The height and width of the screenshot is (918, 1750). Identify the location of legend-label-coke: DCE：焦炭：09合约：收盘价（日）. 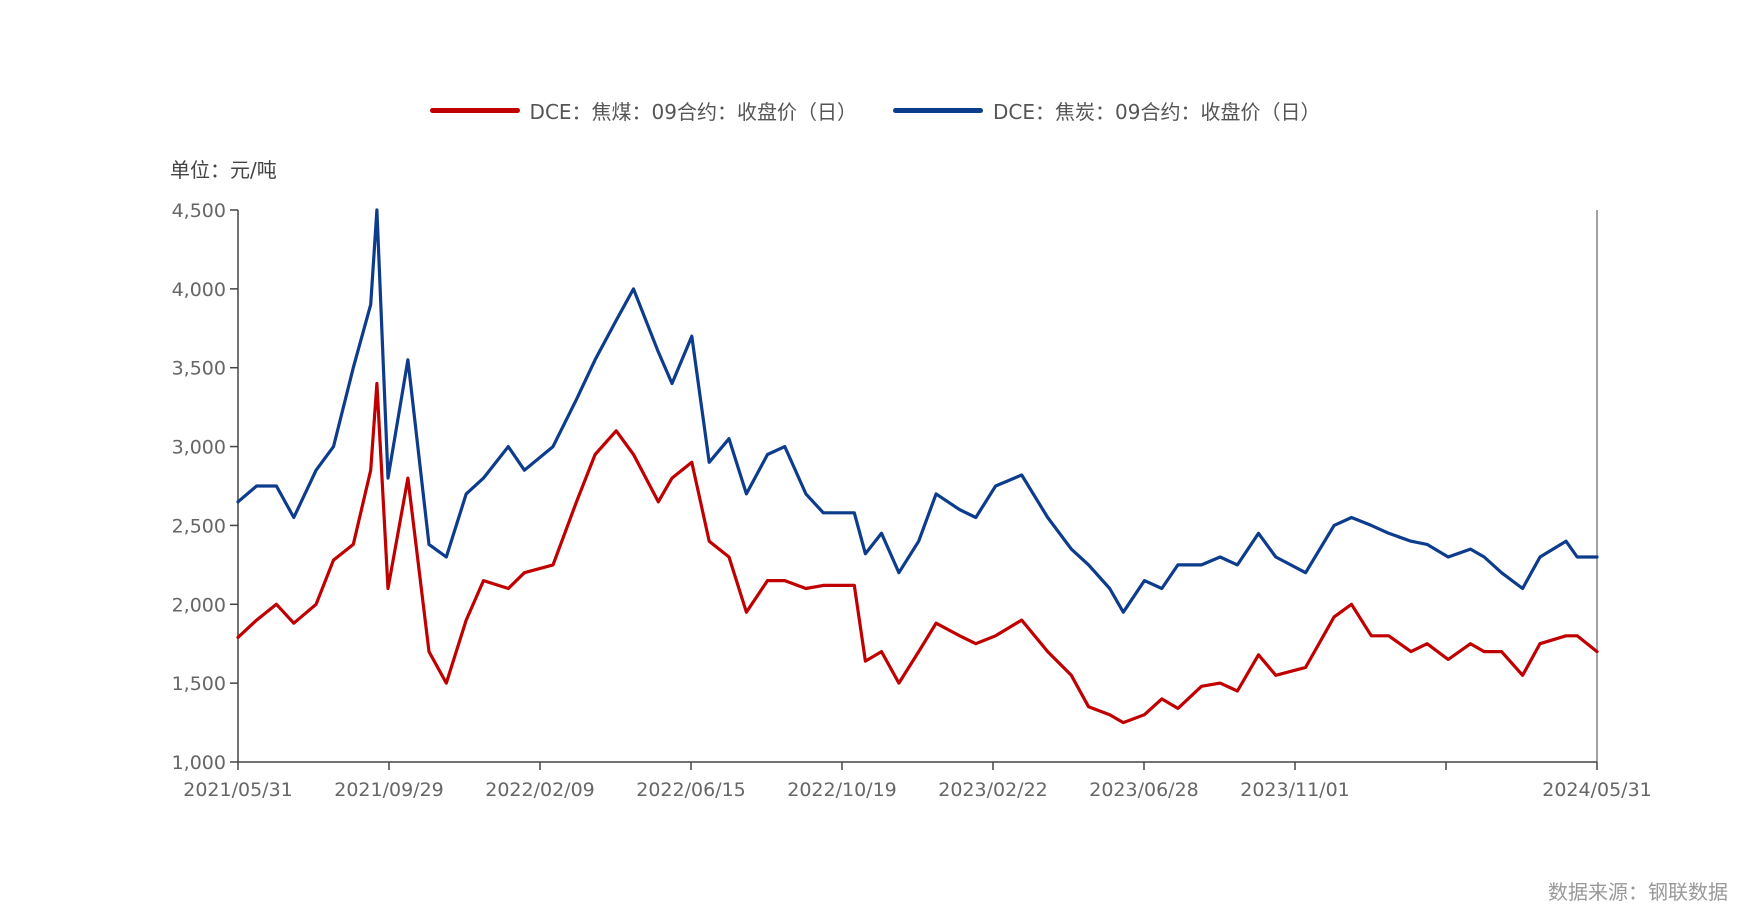
(1157, 112).